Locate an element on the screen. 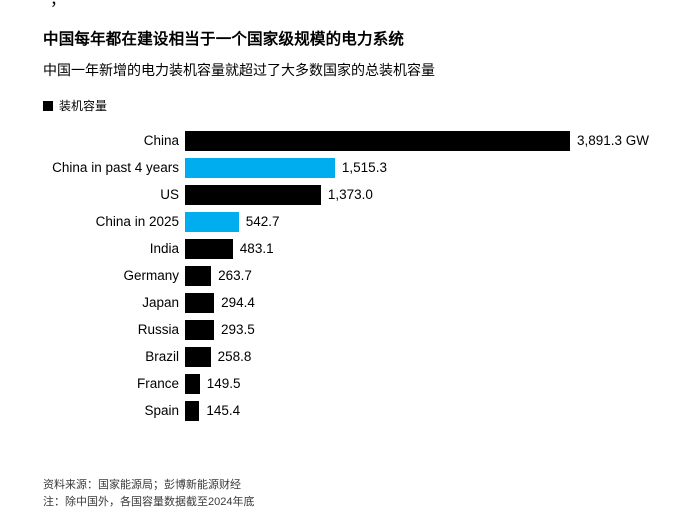 The width and height of the screenshot is (690, 523). bar-row: China 3,891.3 GW is located at coordinates (356, 140).